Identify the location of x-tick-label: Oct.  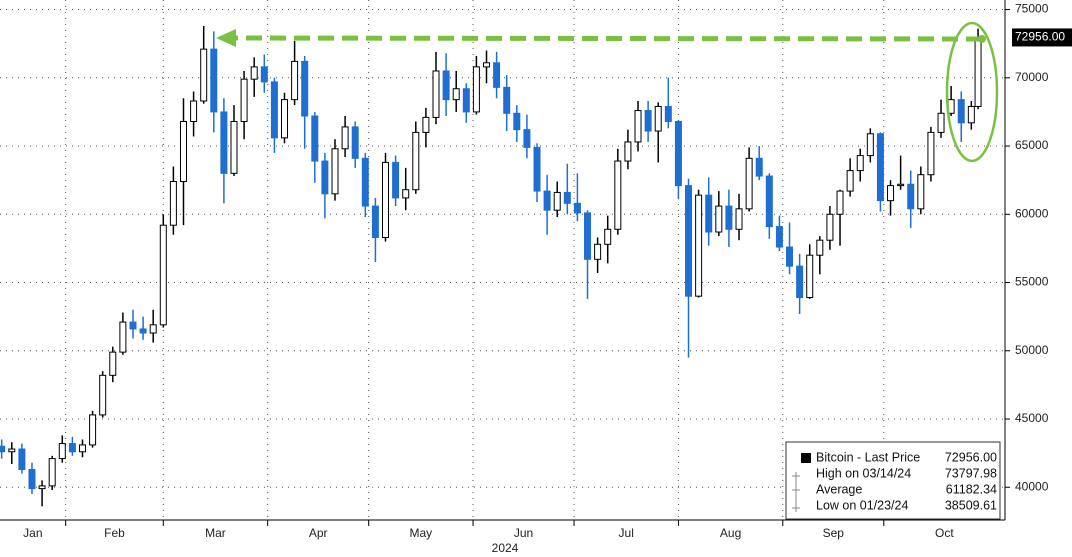
(944, 533).